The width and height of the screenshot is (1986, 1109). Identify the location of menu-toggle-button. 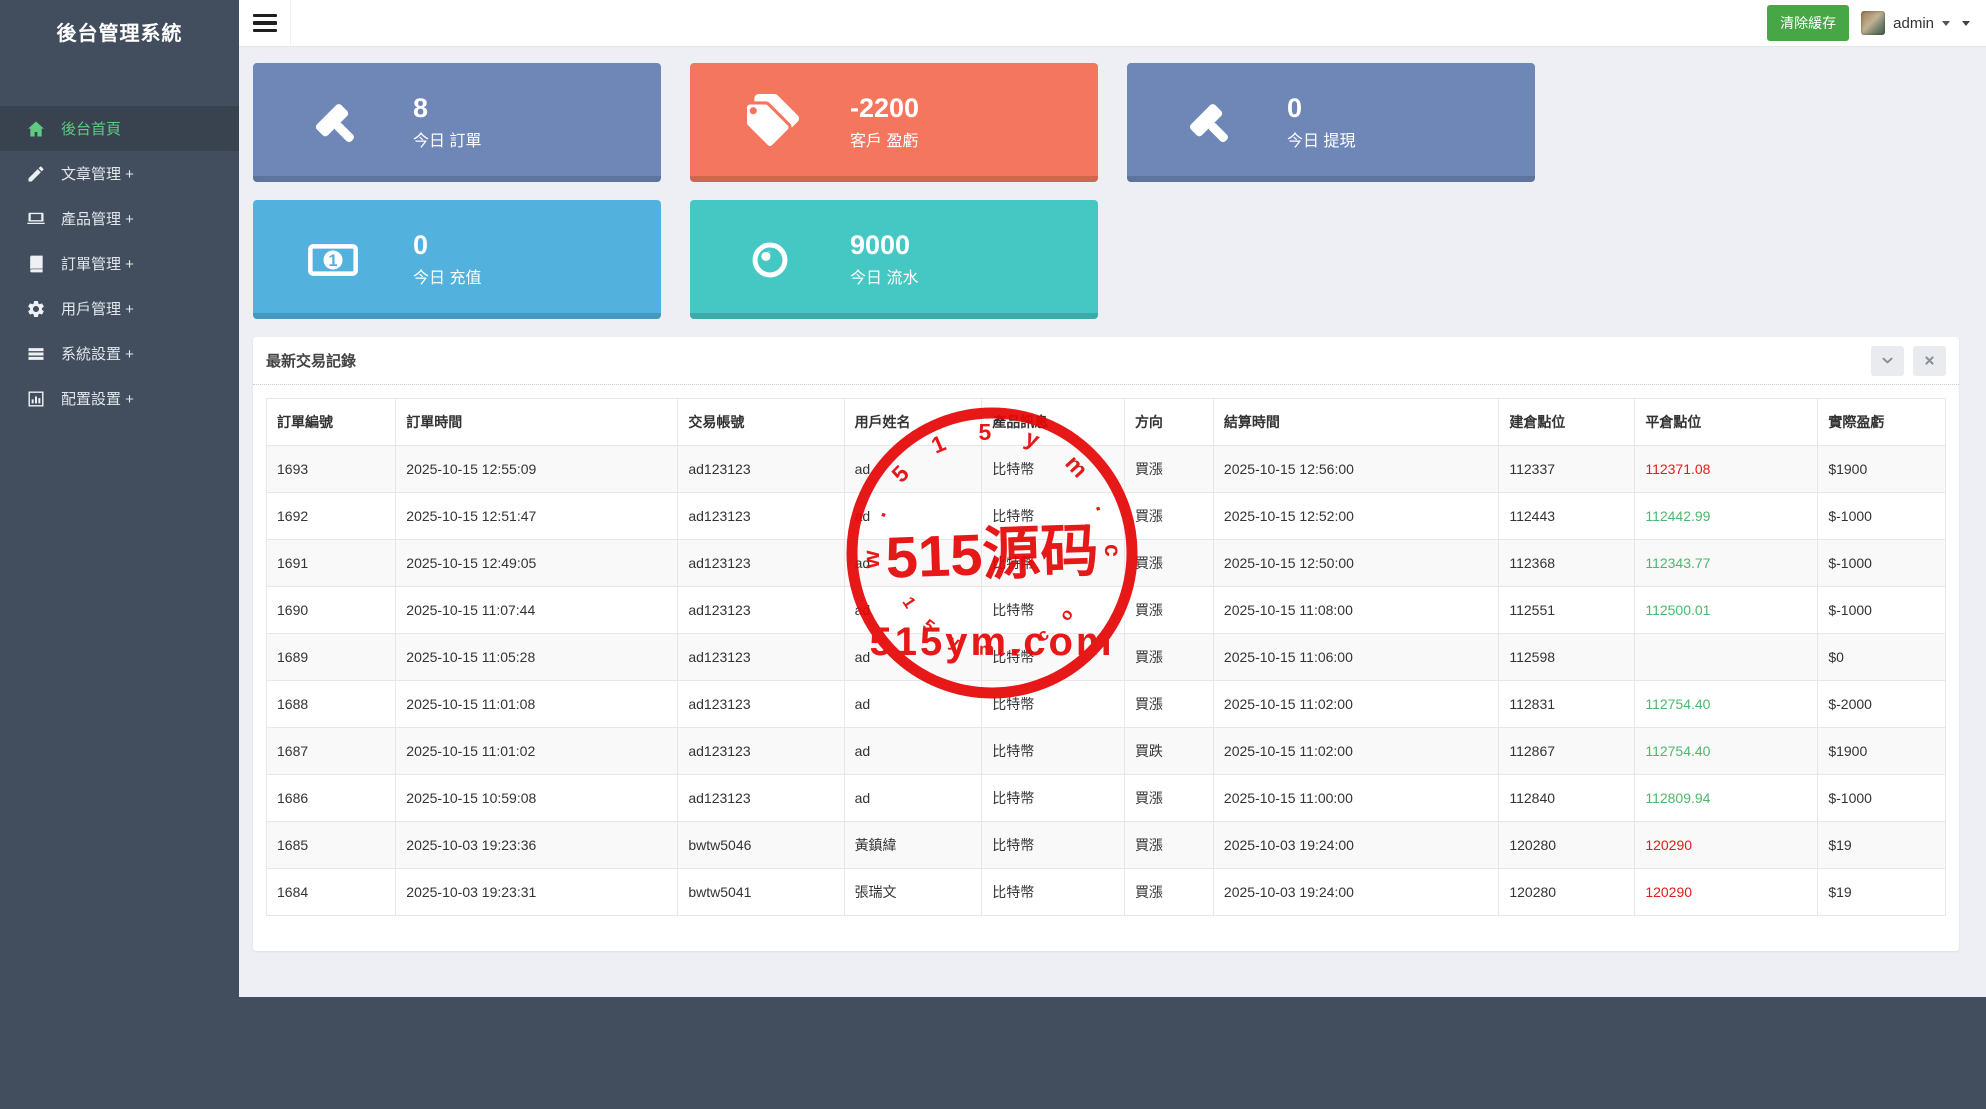
(265, 23).